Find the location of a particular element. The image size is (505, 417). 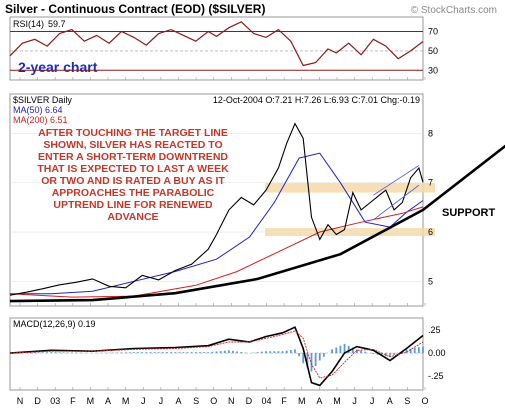

rsi-line is located at coordinates (216, 44).